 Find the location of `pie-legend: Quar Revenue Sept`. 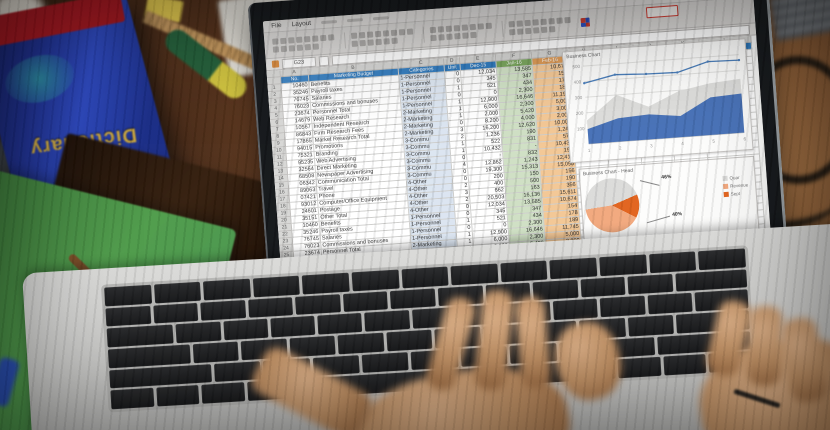

pie-legend: Quar Revenue Sept is located at coordinates (735, 186).